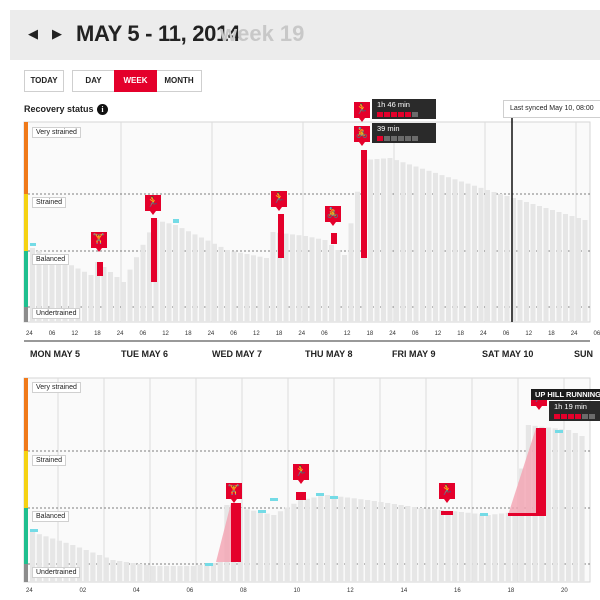 The height and width of the screenshot is (600, 600). Describe the element at coordinates (56, 132) in the screenshot. I see `zone-label-very-strained: Very strained` at that location.